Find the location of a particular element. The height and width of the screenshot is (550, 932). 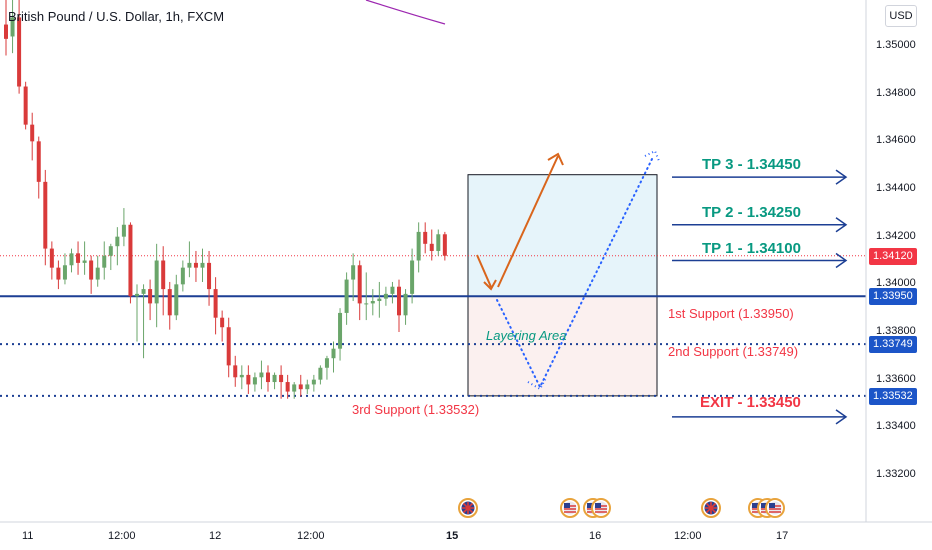

time-tick-label: 15 is located at coordinates (452, 536).